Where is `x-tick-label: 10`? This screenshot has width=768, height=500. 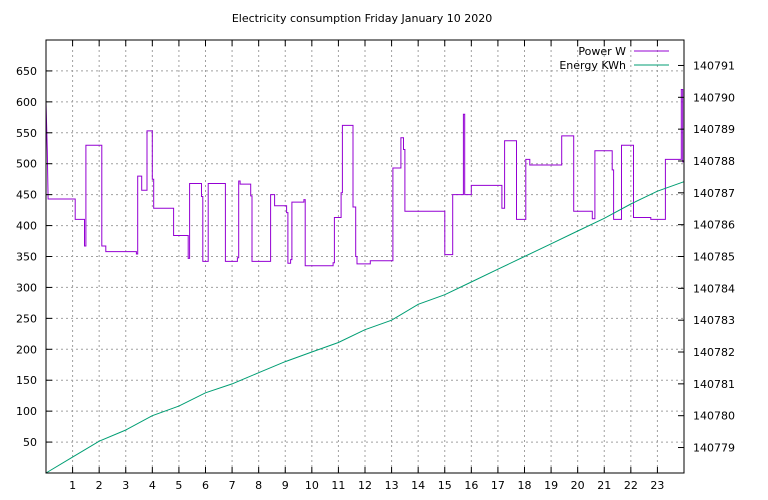
x-tick-label: 10 is located at coordinates (312, 485).